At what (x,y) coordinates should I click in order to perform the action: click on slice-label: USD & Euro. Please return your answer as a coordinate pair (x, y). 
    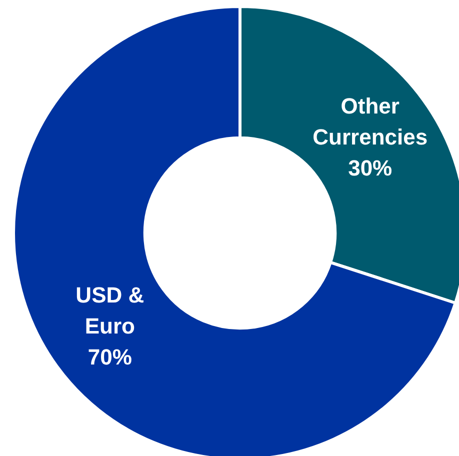
    Looking at the image, I should click on (110, 310).